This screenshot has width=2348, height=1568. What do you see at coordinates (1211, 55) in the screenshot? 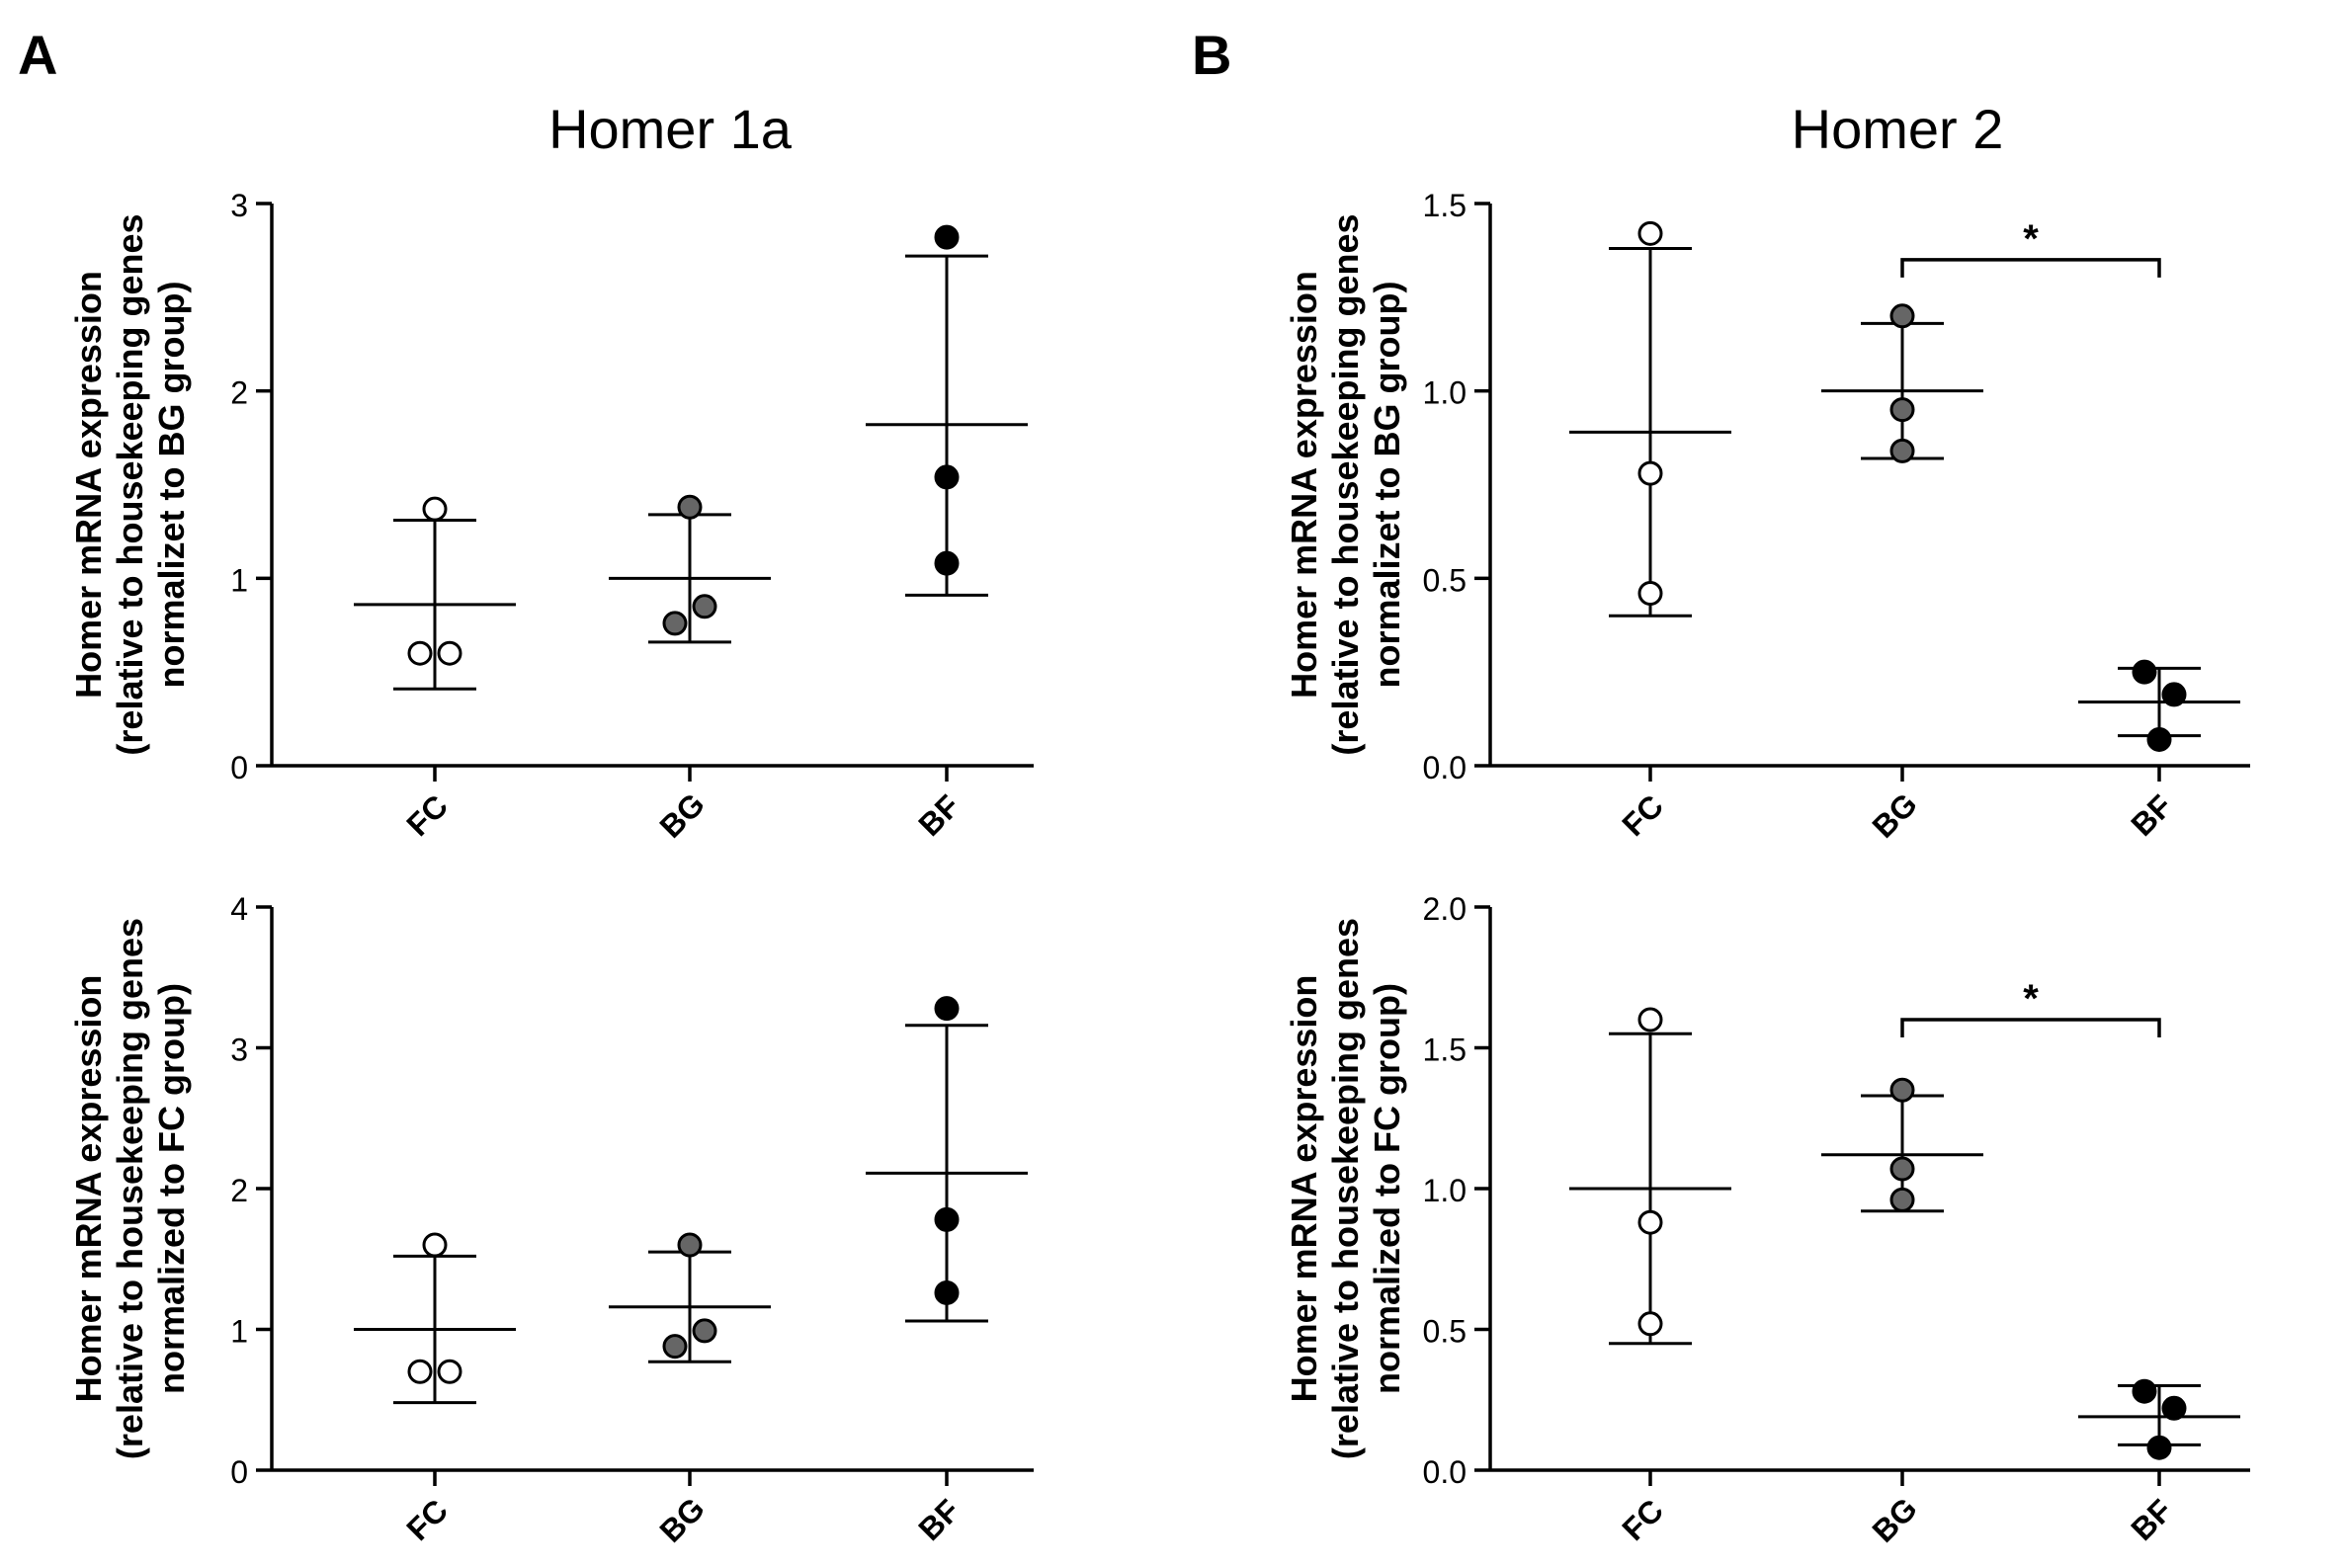
I see `panel-label-b: B` at bounding box center [1211, 55].